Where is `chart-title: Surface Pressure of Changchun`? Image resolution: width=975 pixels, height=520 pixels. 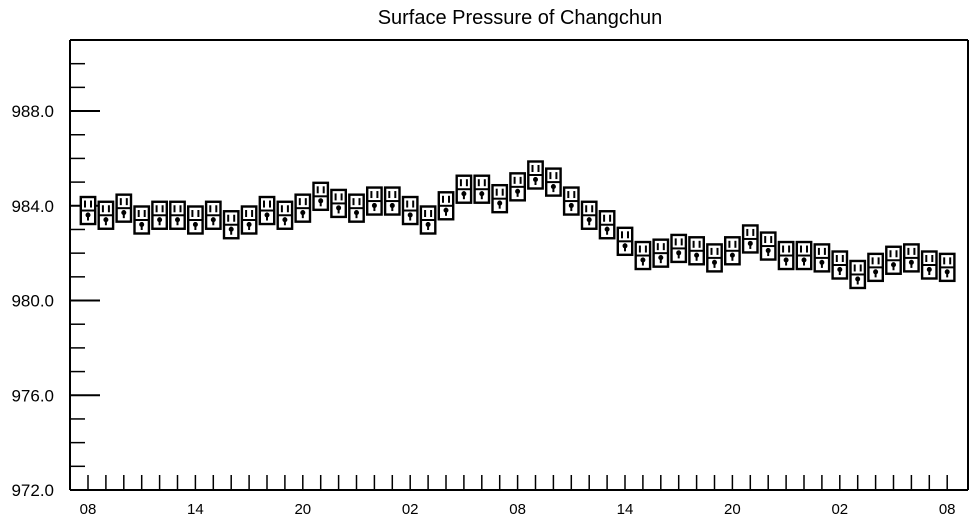
chart-title: Surface Pressure of Changchun is located at coordinates (520, 18).